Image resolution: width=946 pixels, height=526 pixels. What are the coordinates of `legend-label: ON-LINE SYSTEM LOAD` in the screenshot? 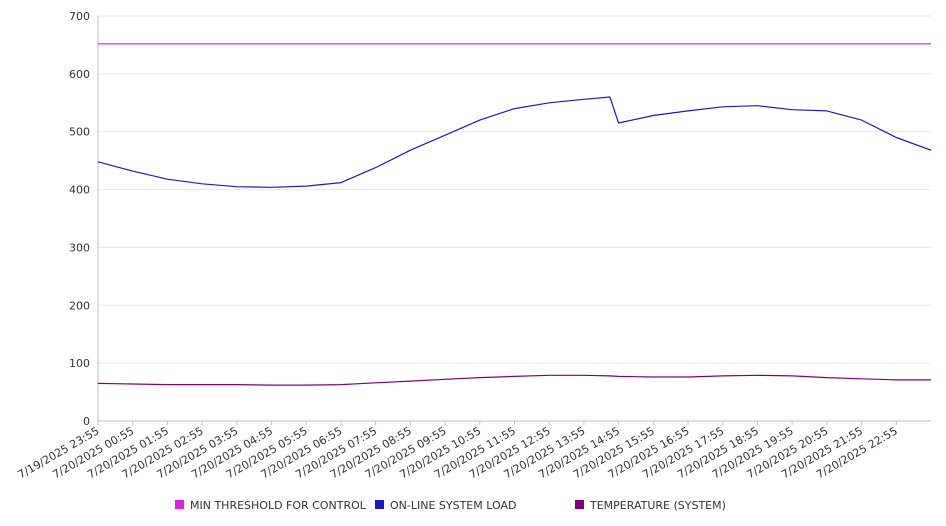 It's located at (453, 505).